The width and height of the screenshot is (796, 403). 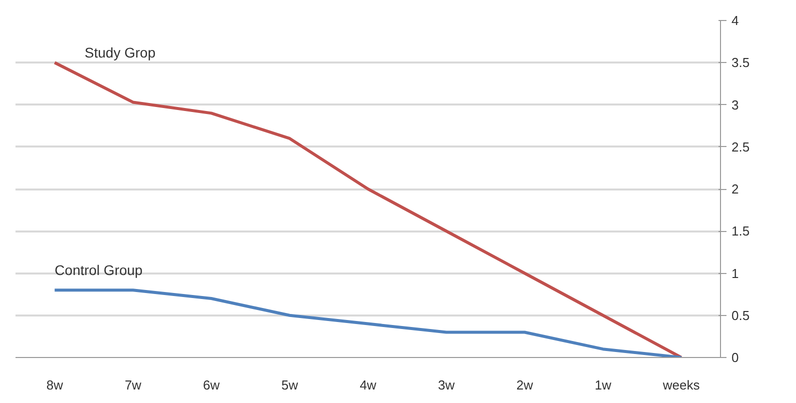 I want to click on series-label: Control Group, so click(x=98, y=270).